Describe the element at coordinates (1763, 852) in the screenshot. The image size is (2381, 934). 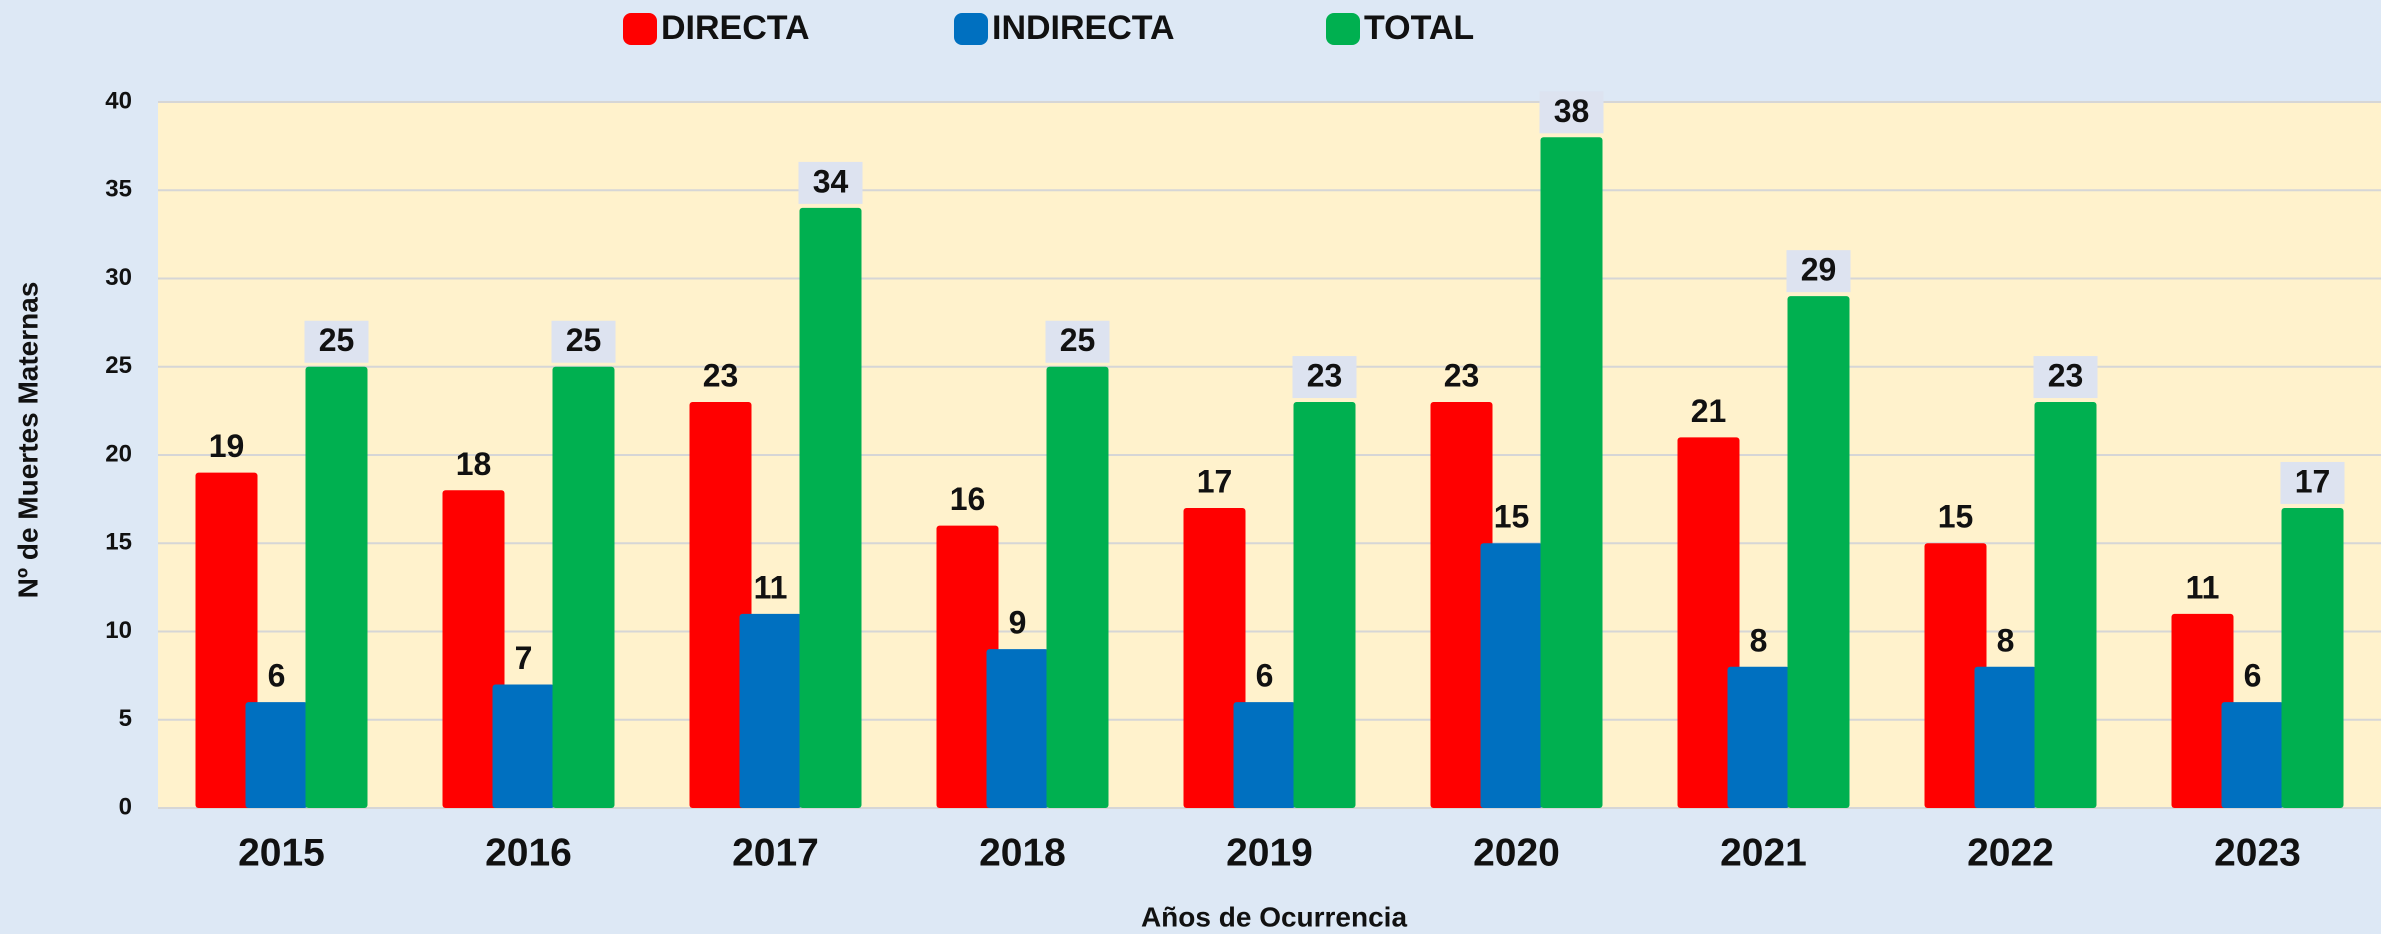
I see `x-tick-label: 2021` at that location.